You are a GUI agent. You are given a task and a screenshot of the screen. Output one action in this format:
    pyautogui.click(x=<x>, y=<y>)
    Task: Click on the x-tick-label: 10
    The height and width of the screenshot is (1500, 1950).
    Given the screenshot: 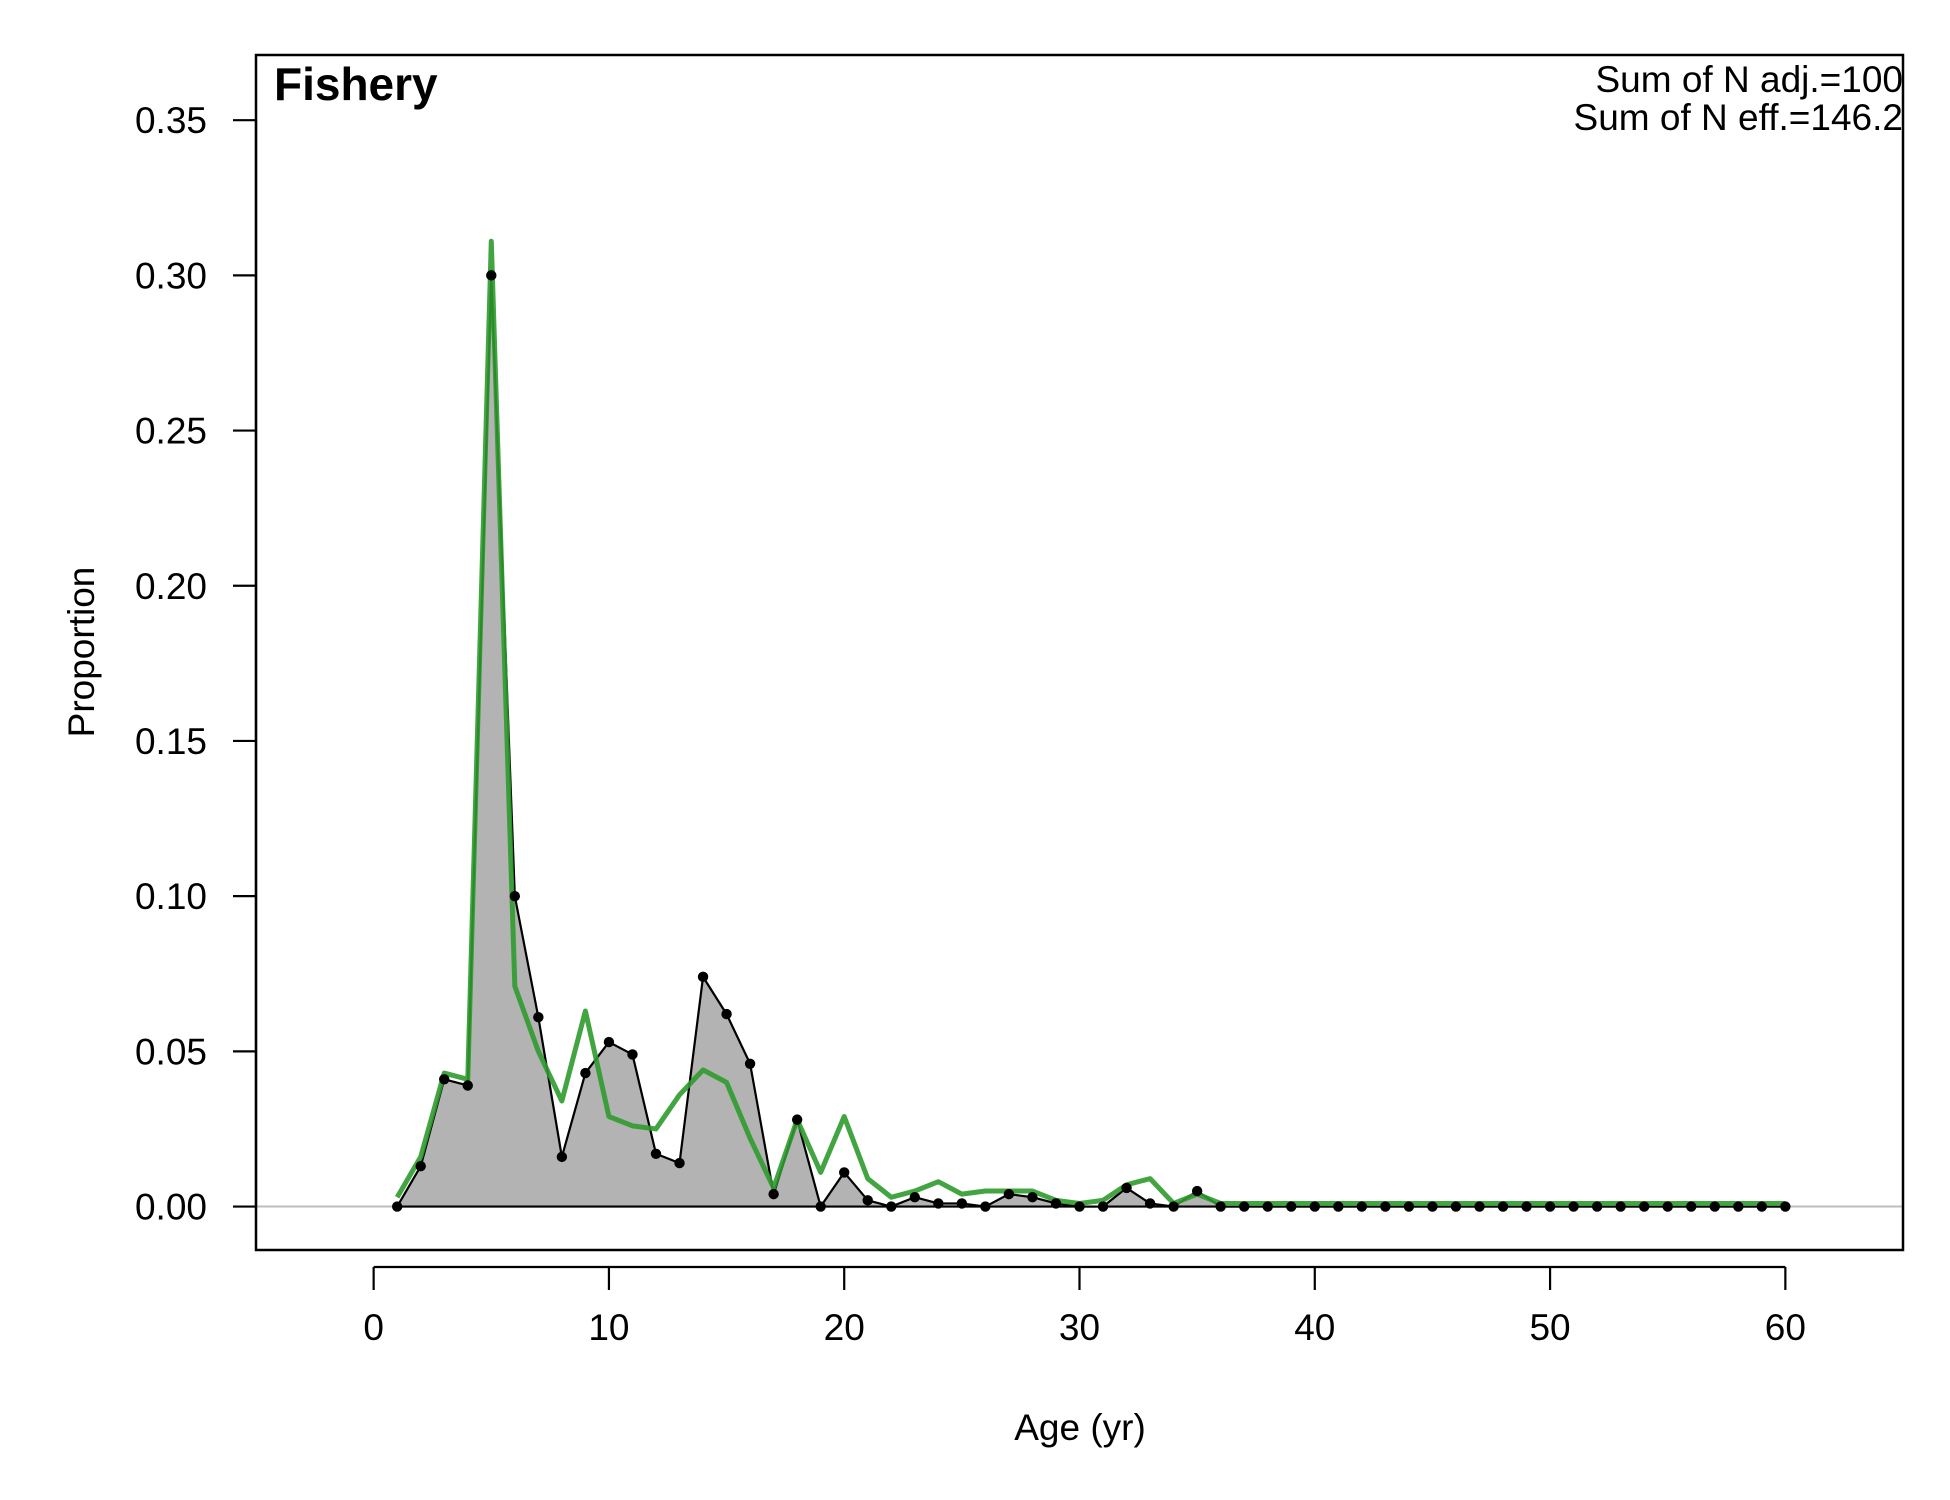 What is the action you would take?
    pyautogui.click(x=608, y=1327)
    